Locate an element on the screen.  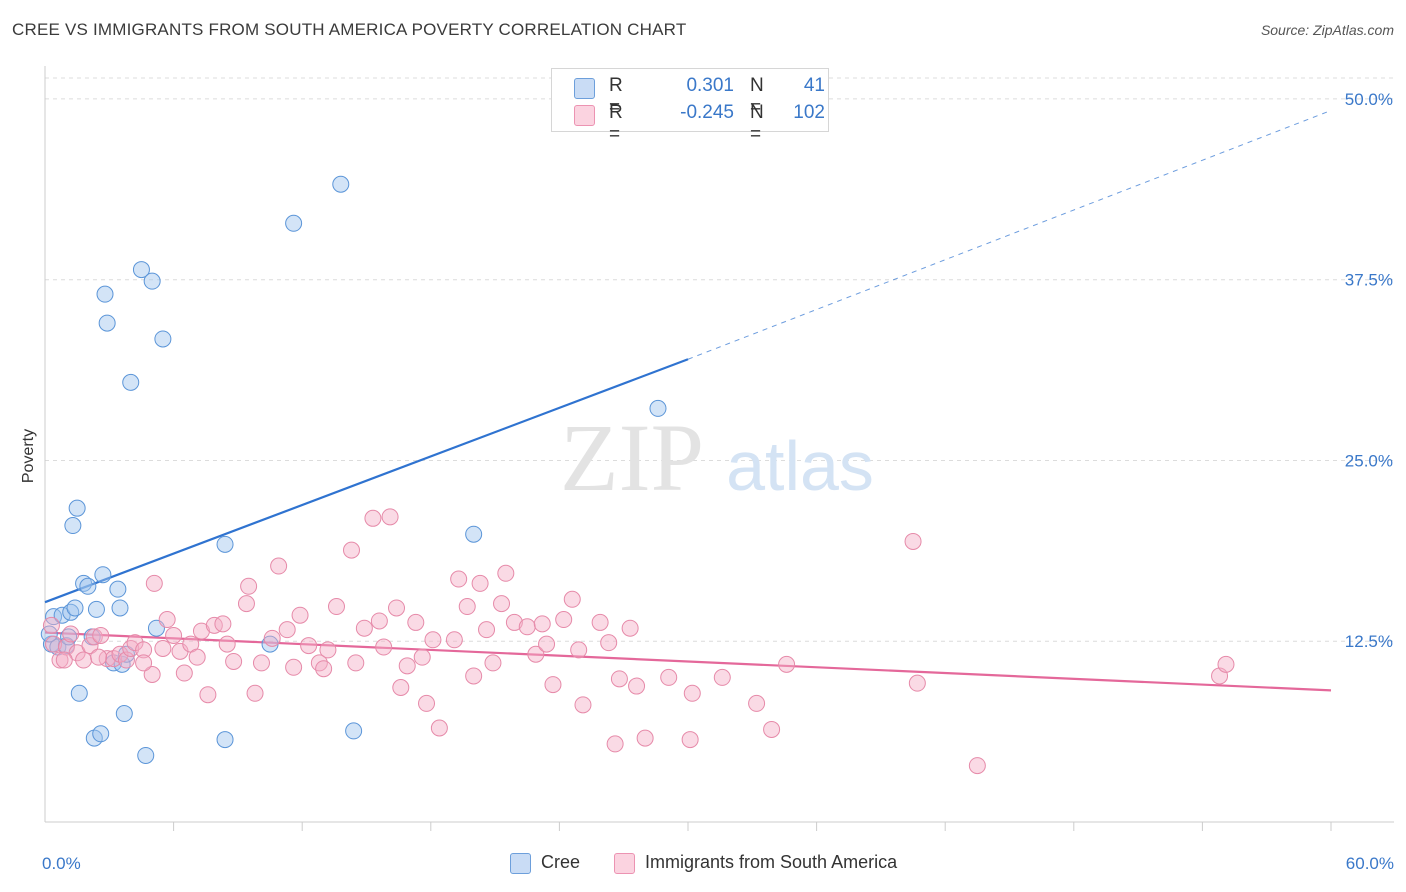
legend-r-value: 0.301 is located at coordinates (710, 85).